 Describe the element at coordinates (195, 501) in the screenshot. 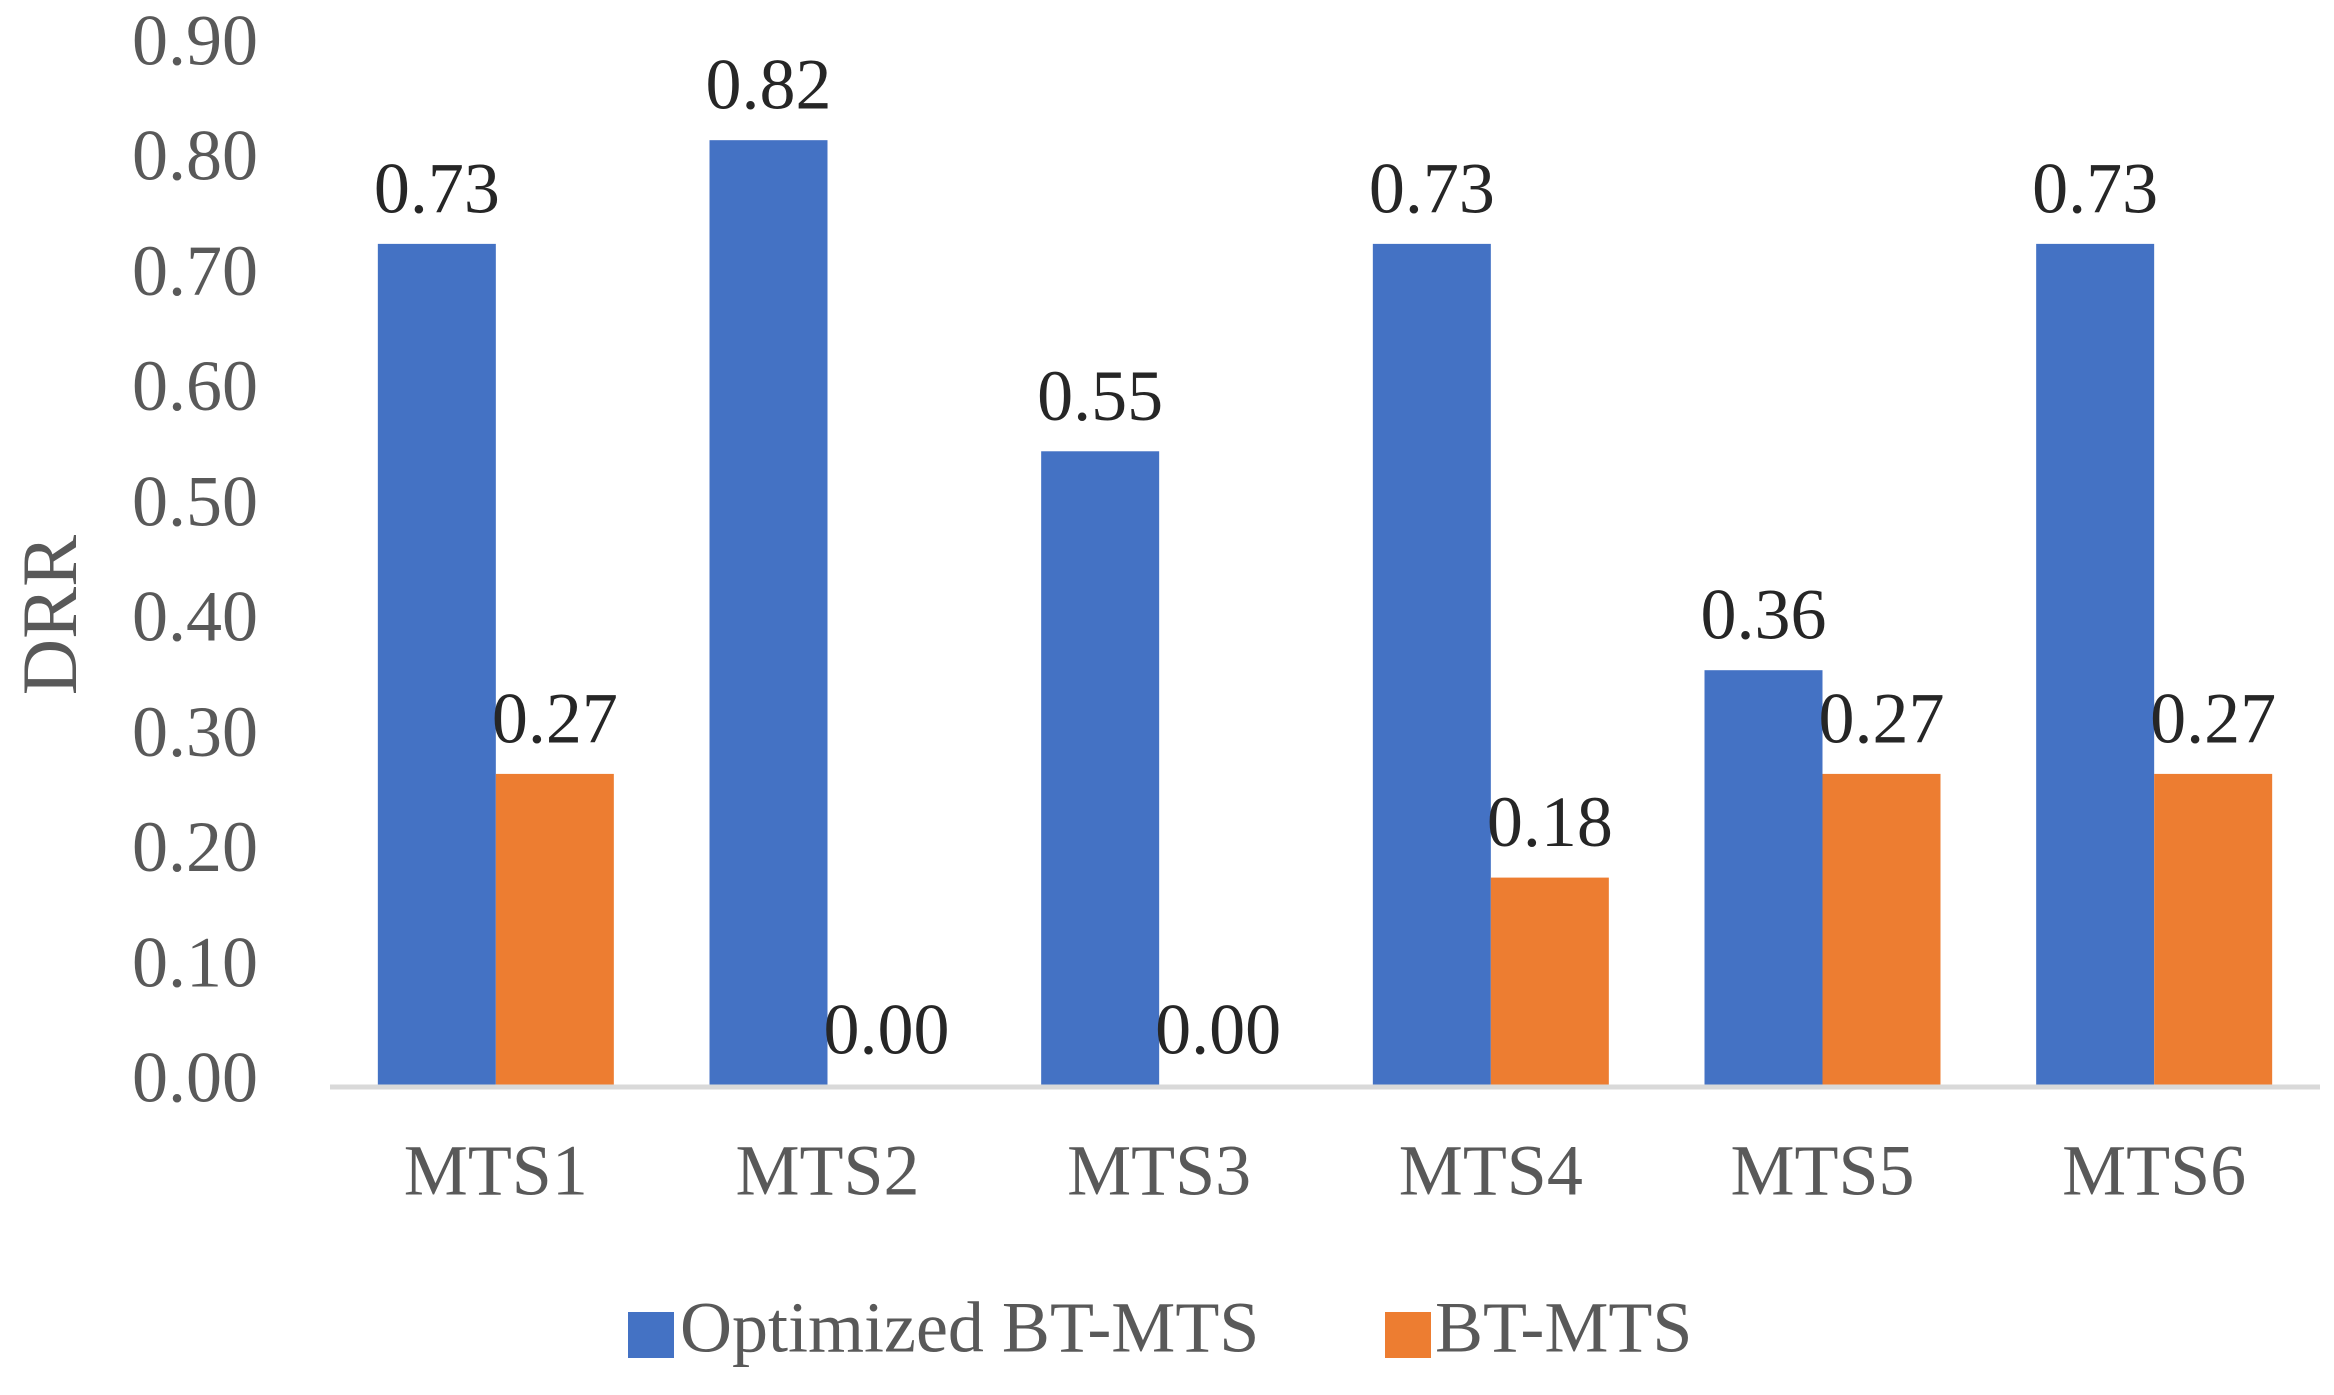

I see `y-tick-label: 0.50` at that location.